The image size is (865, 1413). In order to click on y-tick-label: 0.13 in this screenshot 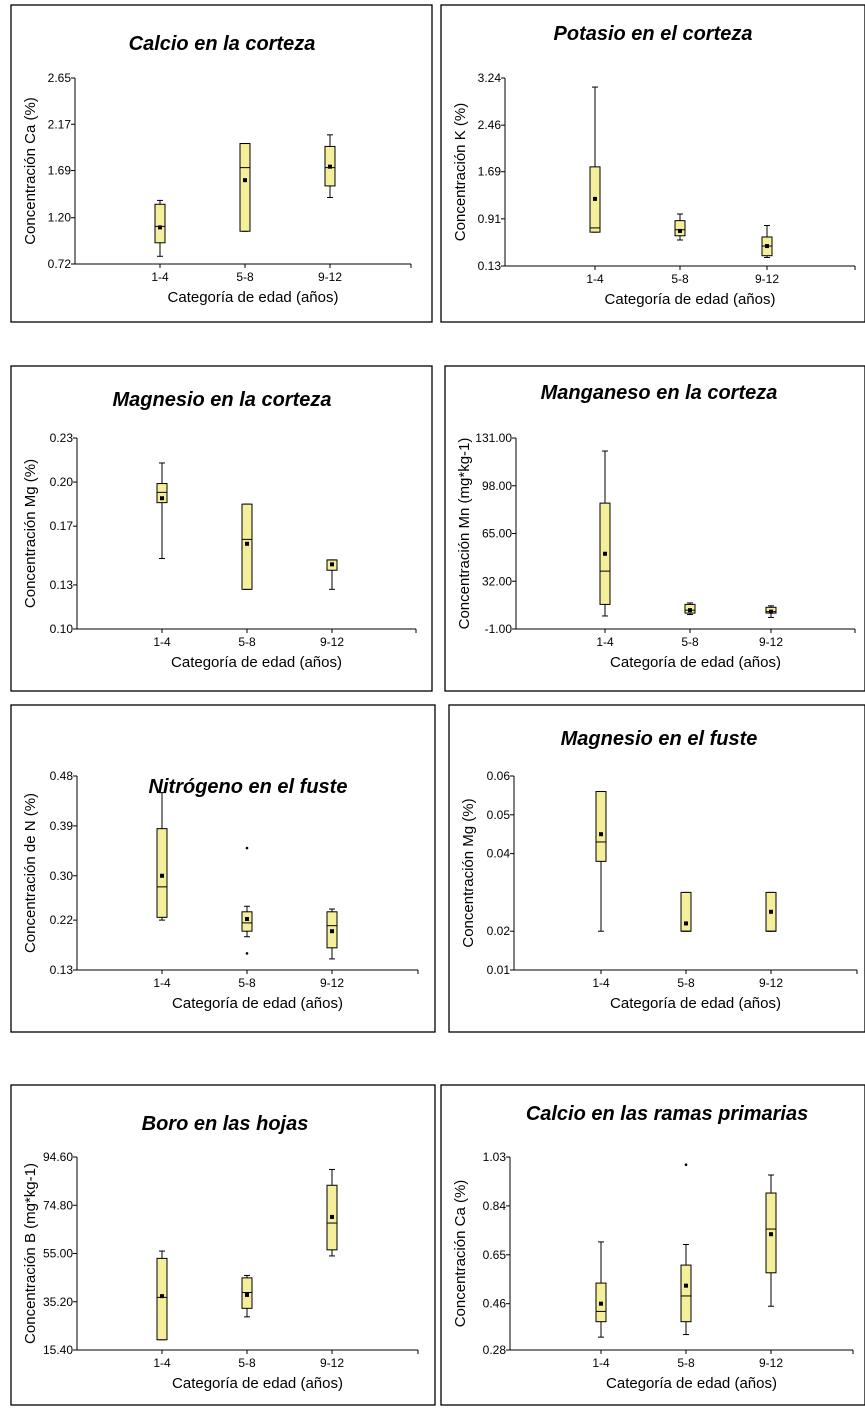, I will do `click(62, 585)`.